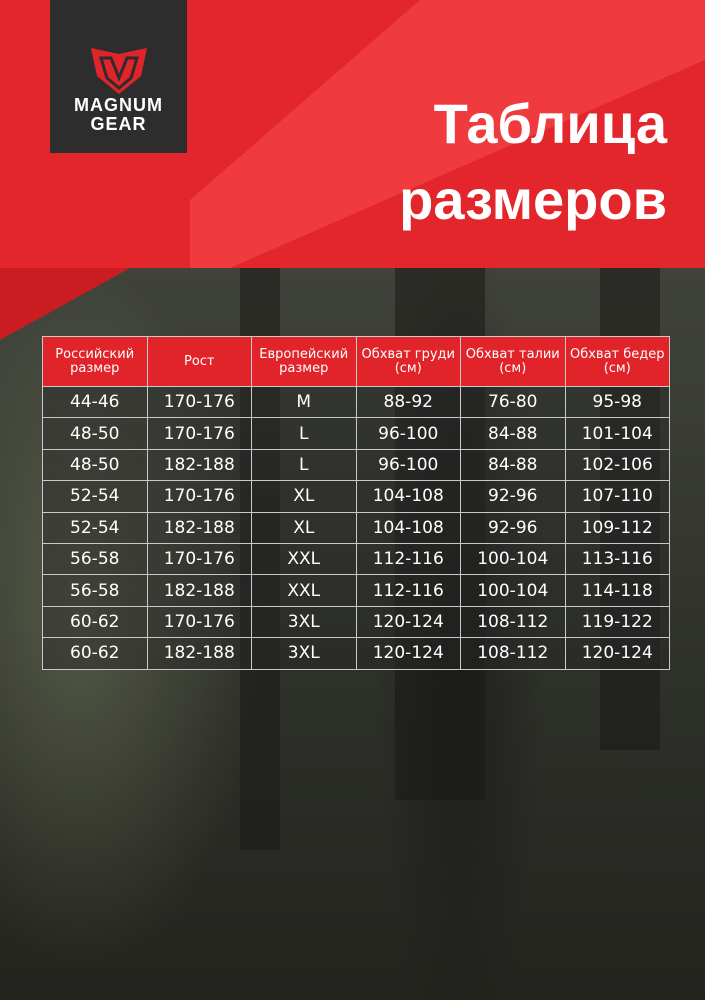  I want to click on column-header: Европейский размер, so click(304, 361).